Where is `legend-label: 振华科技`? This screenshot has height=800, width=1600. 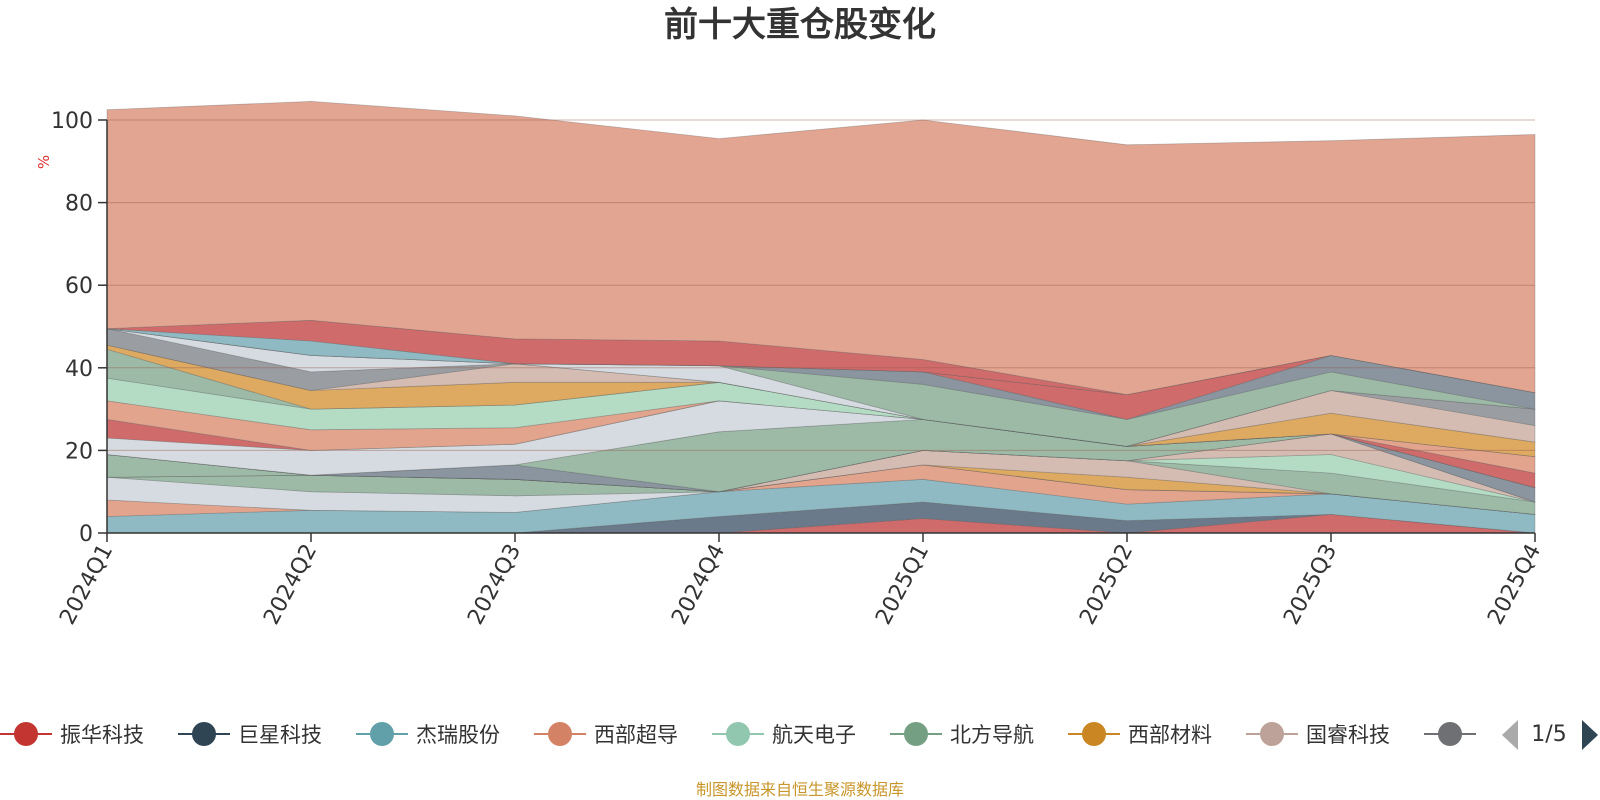 legend-label: 振华科技 is located at coordinates (102, 735).